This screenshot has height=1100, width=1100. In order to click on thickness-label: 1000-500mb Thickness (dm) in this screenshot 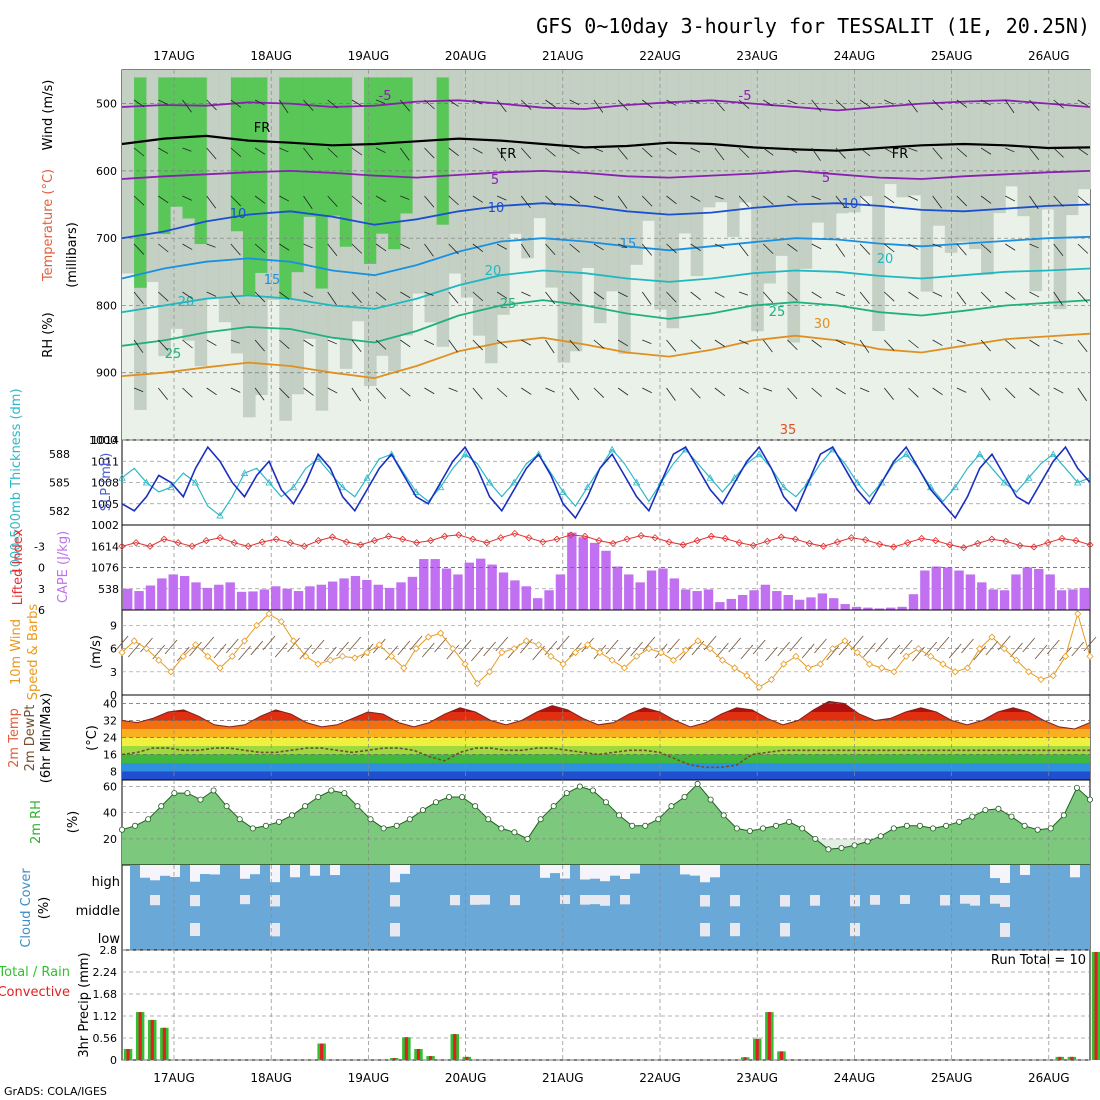, I will do `click(16, 481)`.